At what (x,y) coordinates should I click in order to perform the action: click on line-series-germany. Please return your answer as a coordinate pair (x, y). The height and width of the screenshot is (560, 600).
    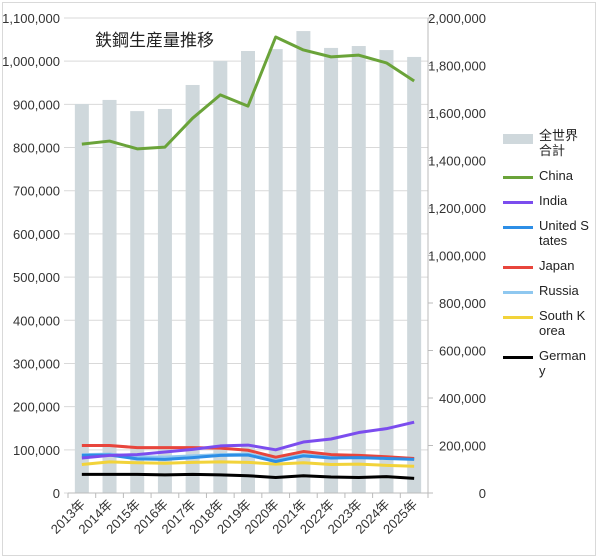
    Looking at the image, I should click on (248, 476).